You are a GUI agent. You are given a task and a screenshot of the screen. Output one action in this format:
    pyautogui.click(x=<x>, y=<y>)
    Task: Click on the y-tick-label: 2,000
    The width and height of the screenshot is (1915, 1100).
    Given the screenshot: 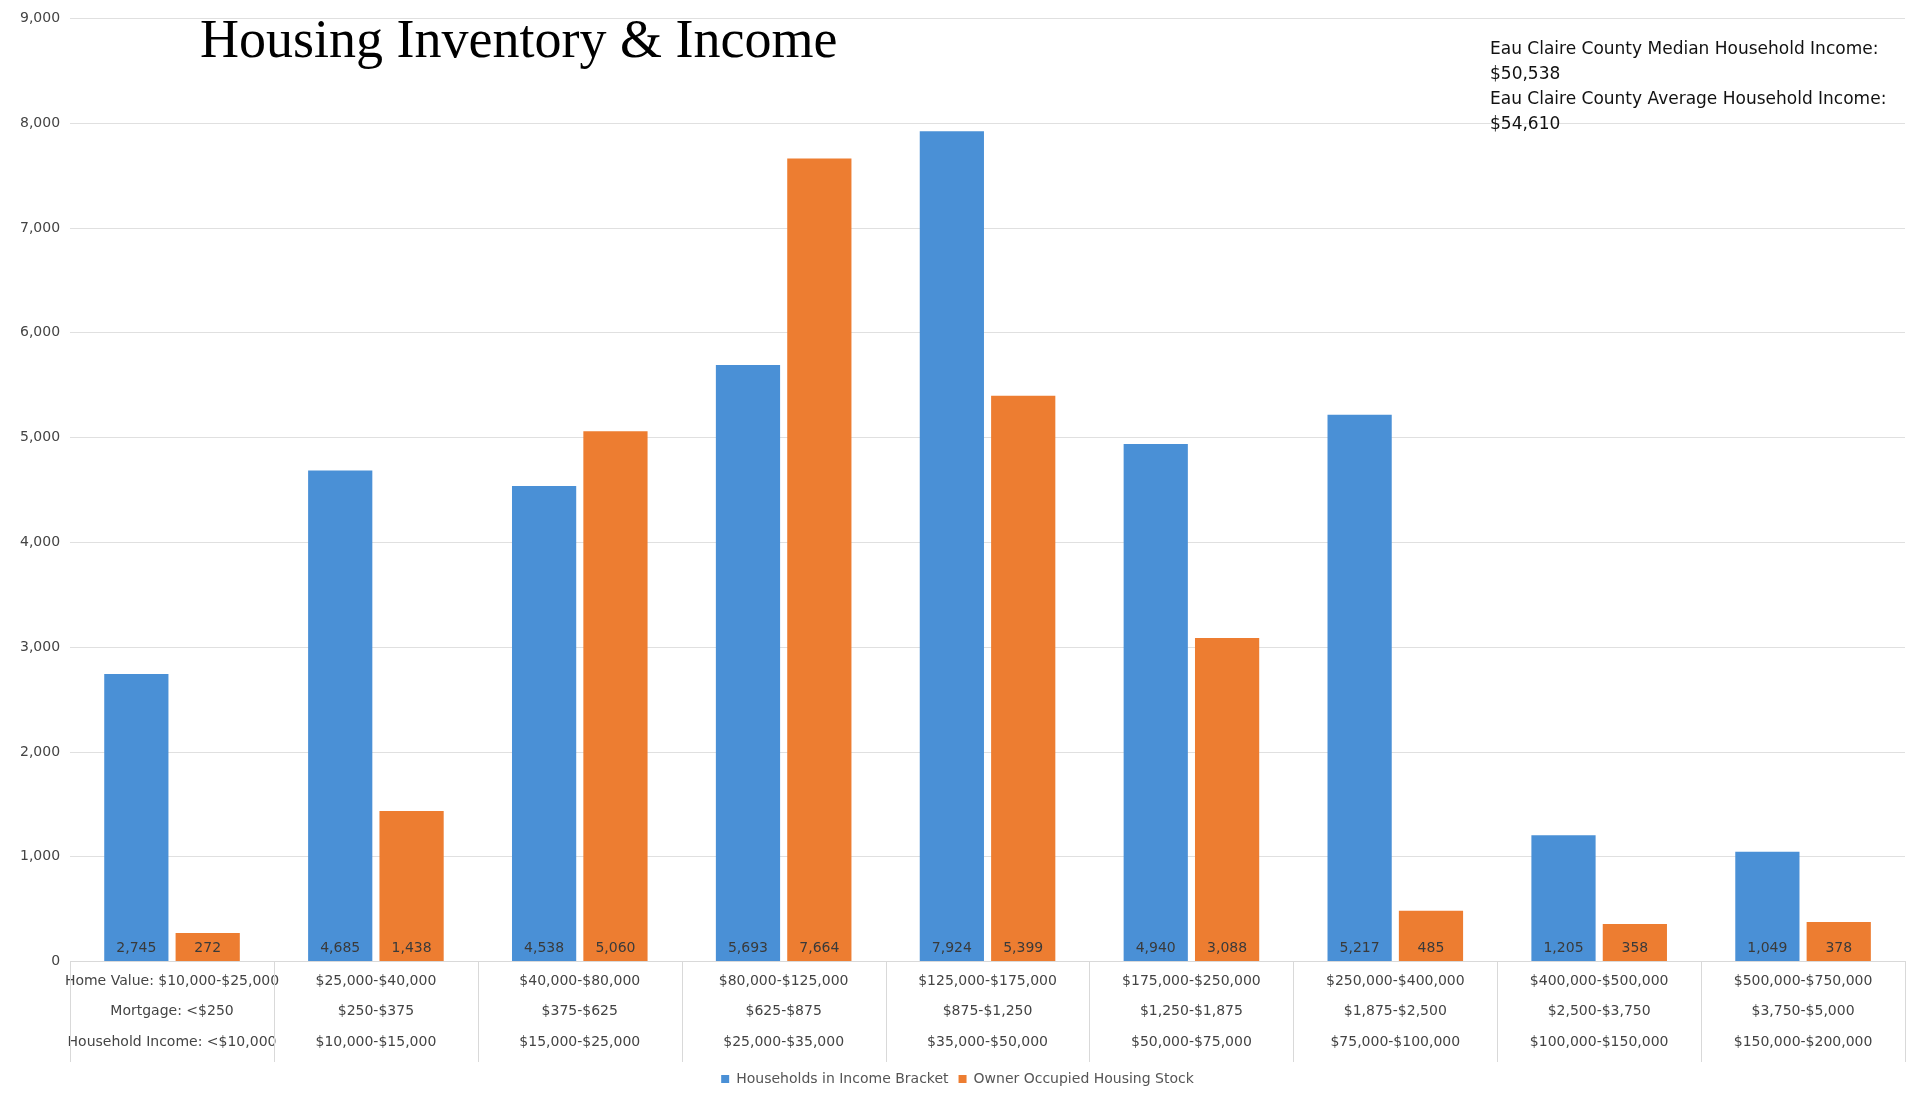 What is the action you would take?
    pyautogui.click(x=40, y=750)
    